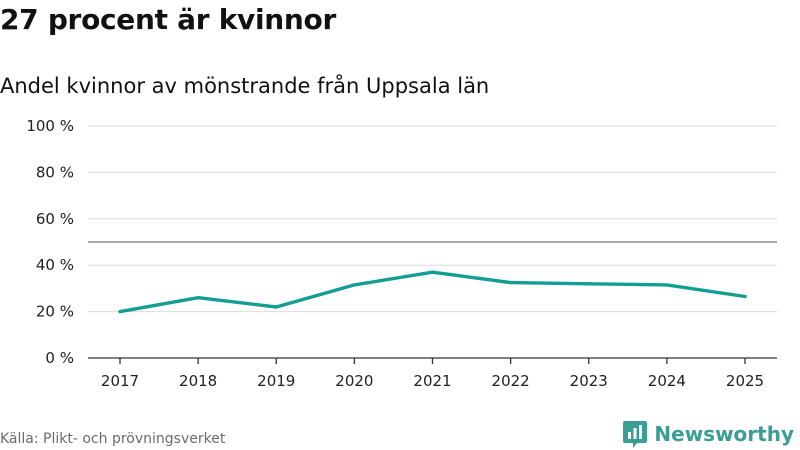 The image size is (800, 450). What do you see at coordinates (55, 219) in the screenshot?
I see `y-tick-label: 60 %` at bounding box center [55, 219].